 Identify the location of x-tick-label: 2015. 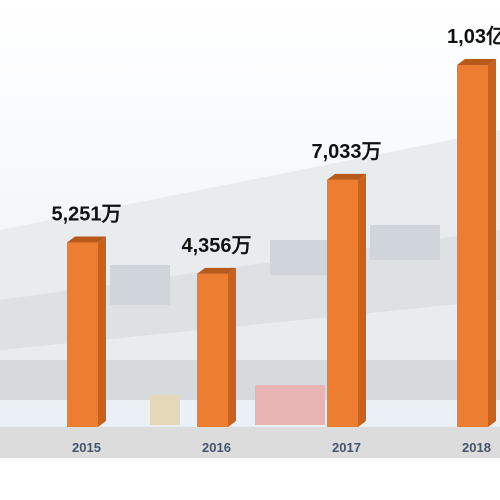
(86, 447).